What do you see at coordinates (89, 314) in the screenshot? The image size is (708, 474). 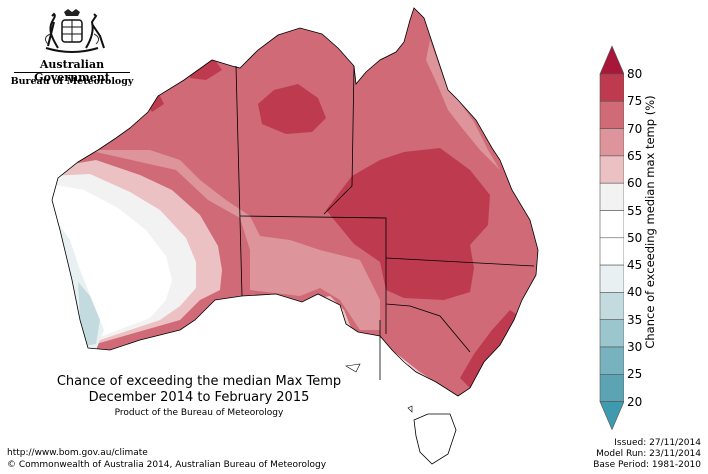 I see `zone-35-40-southwest` at bounding box center [89, 314].